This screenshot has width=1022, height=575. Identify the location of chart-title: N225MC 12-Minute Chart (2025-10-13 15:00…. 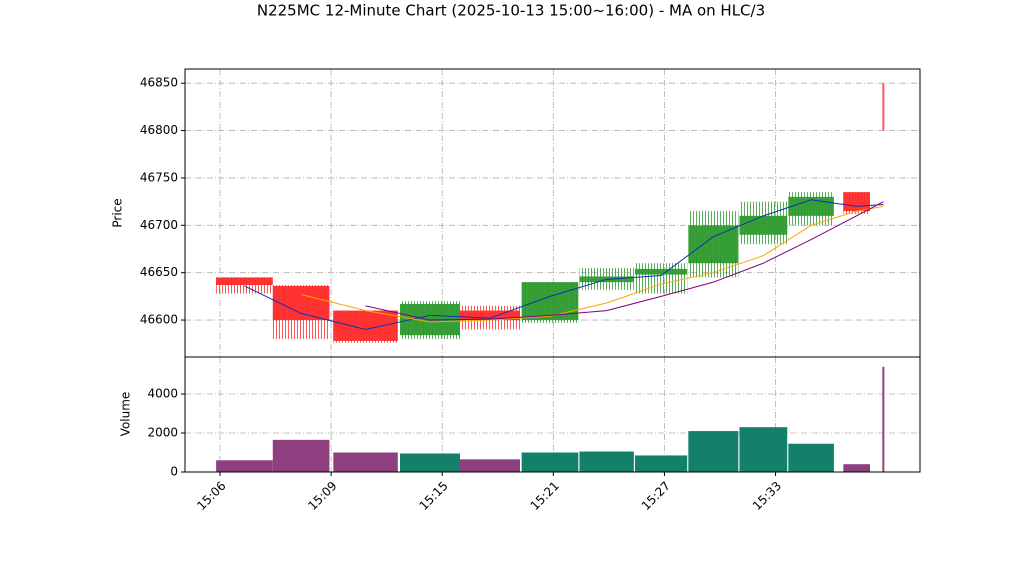
(511, 11).